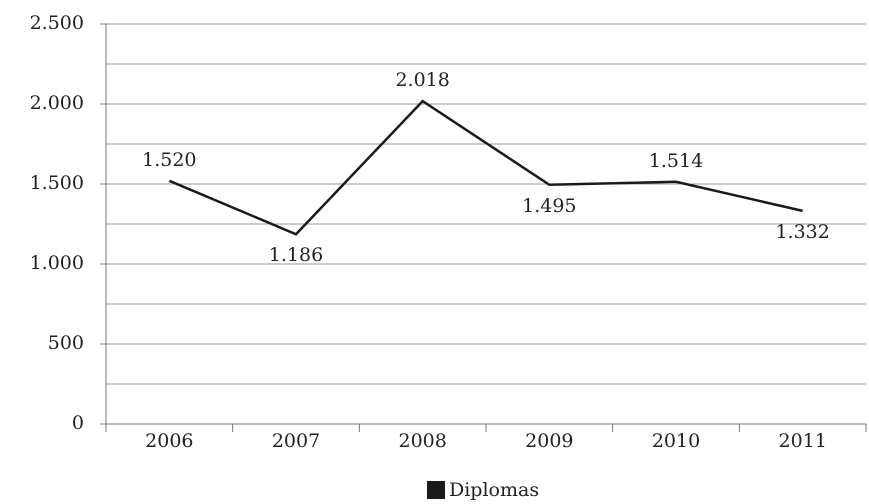 The image size is (869, 504). I want to click on x-tick-label: 2006, so click(169, 441).